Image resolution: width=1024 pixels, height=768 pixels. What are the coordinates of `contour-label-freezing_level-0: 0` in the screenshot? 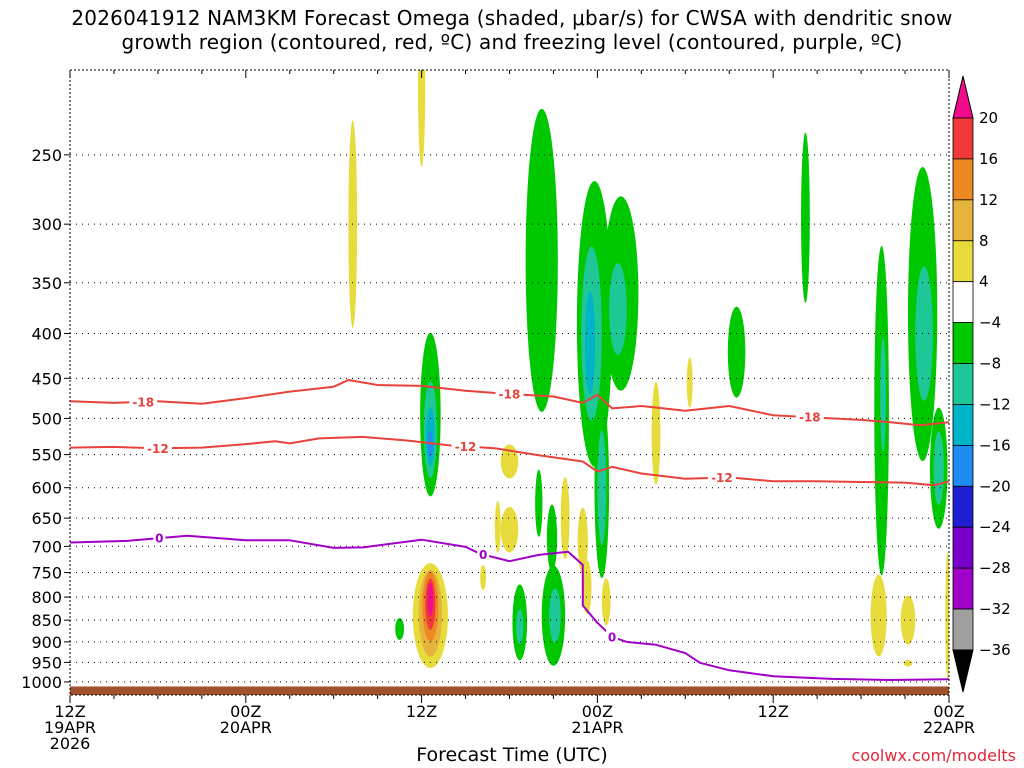 It's located at (159, 539).